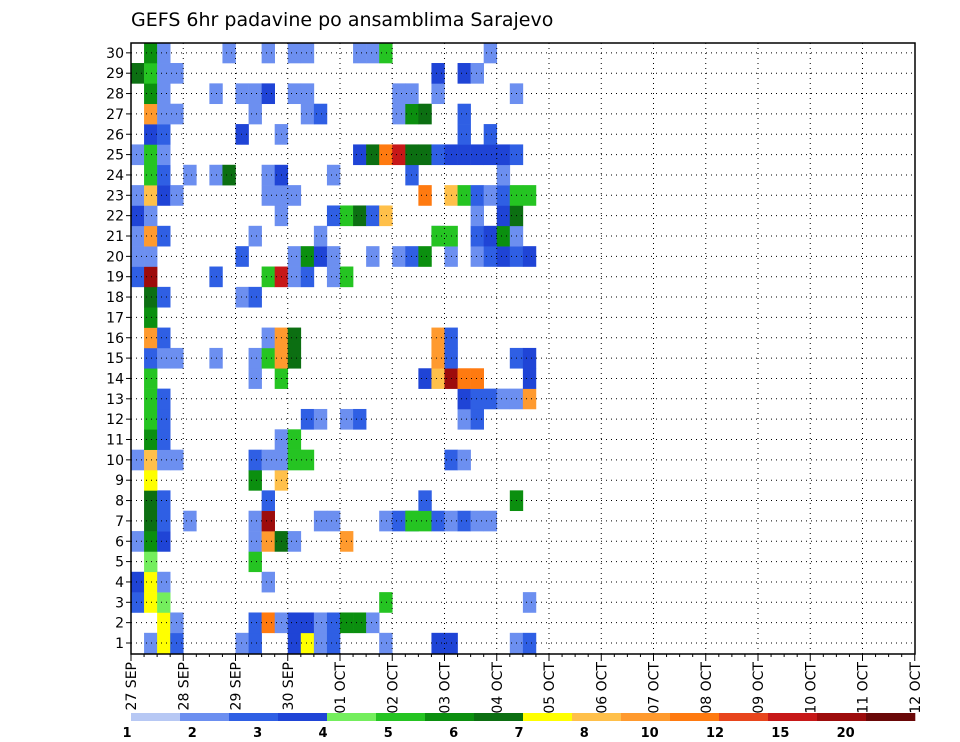 The image size is (960, 742). What do you see at coordinates (602, 688) in the screenshot?
I see `x-tick-label: 06 OCT` at bounding box center [602, 688].